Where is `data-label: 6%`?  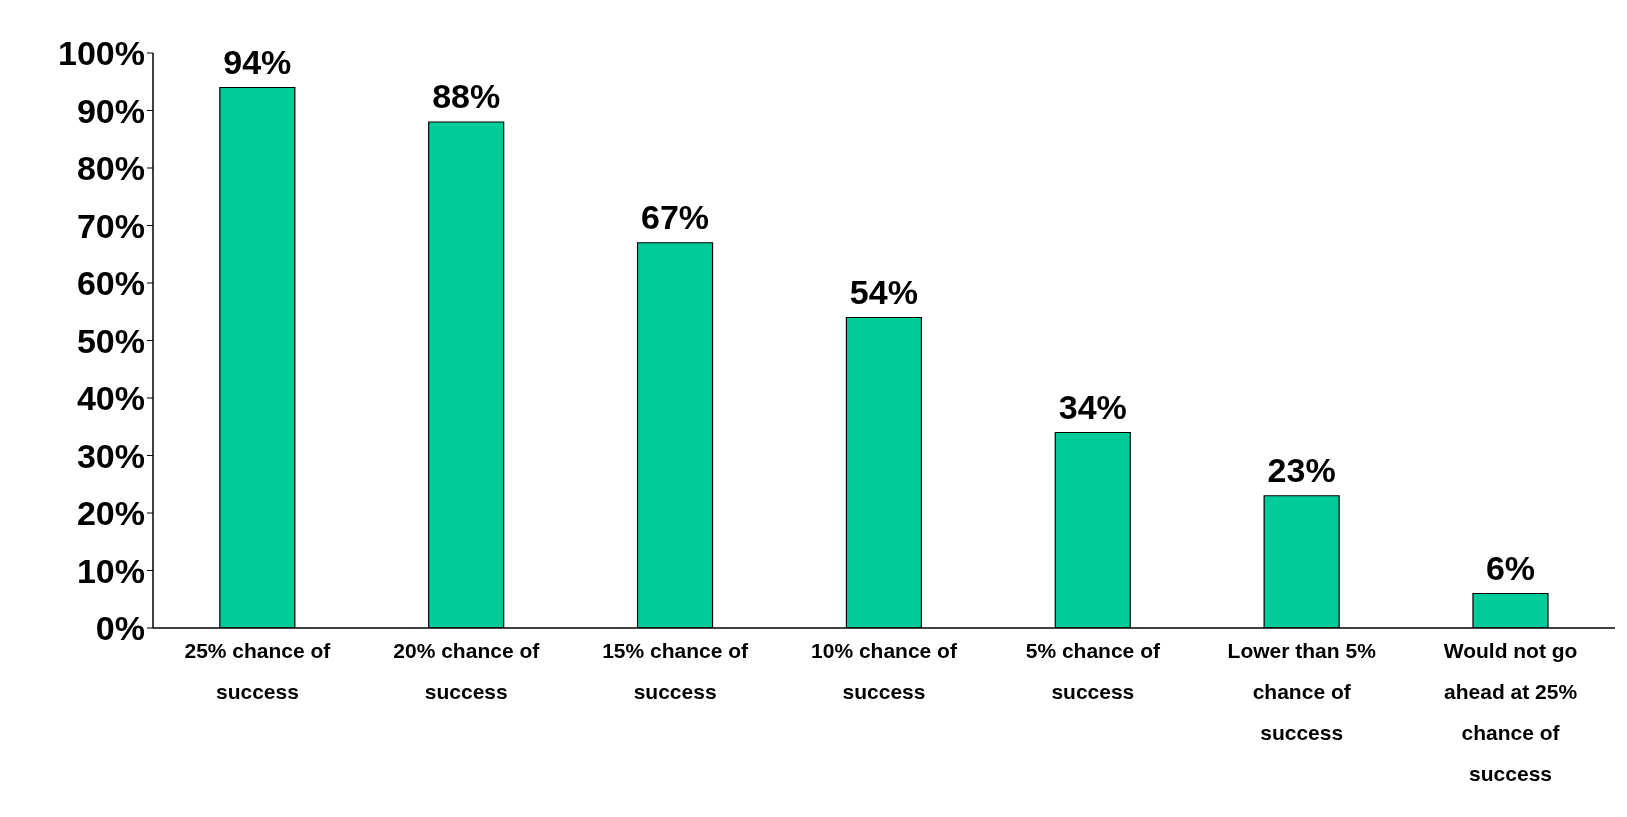
data-label: 6% is located at coordinates (1510, 567).